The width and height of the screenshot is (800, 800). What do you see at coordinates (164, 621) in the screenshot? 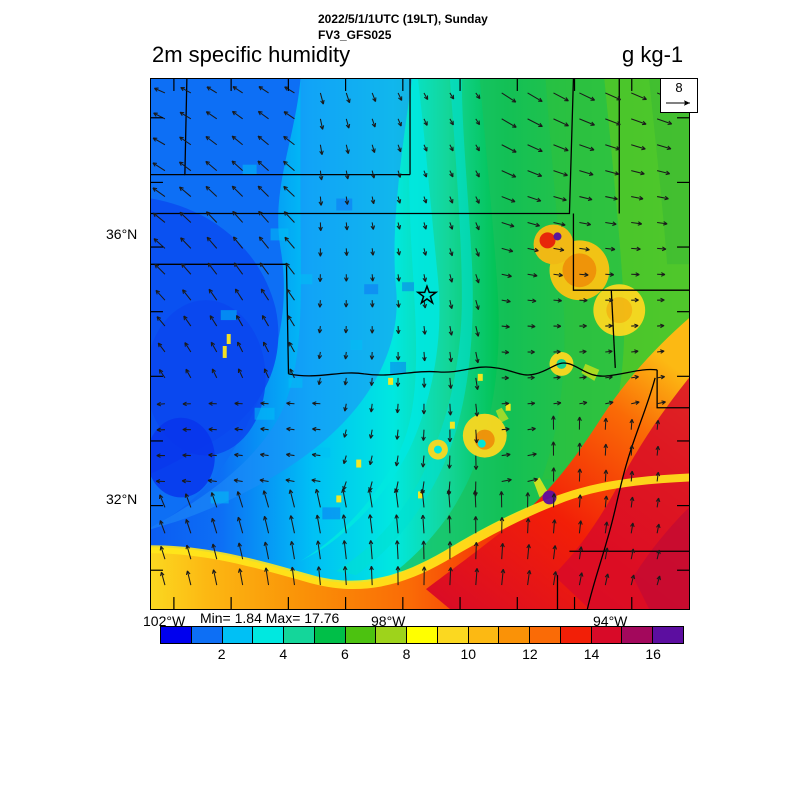
I see `lon-tick-102w: 102°W` at bounding box center [164, 621].